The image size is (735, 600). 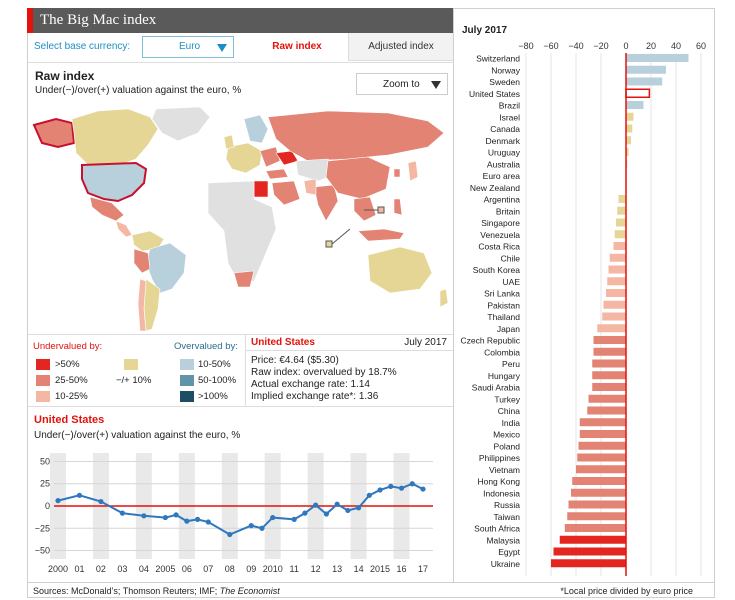 I want to click on indonesia, so click(x=381, y=235).